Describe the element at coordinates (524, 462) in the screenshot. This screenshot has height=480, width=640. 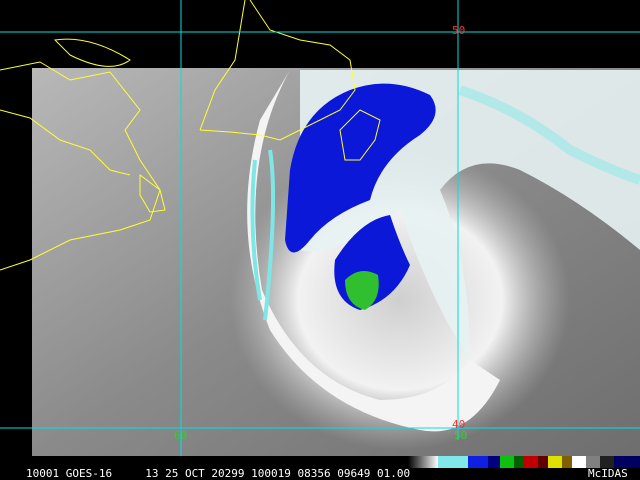
I see `color-bar` at that location.